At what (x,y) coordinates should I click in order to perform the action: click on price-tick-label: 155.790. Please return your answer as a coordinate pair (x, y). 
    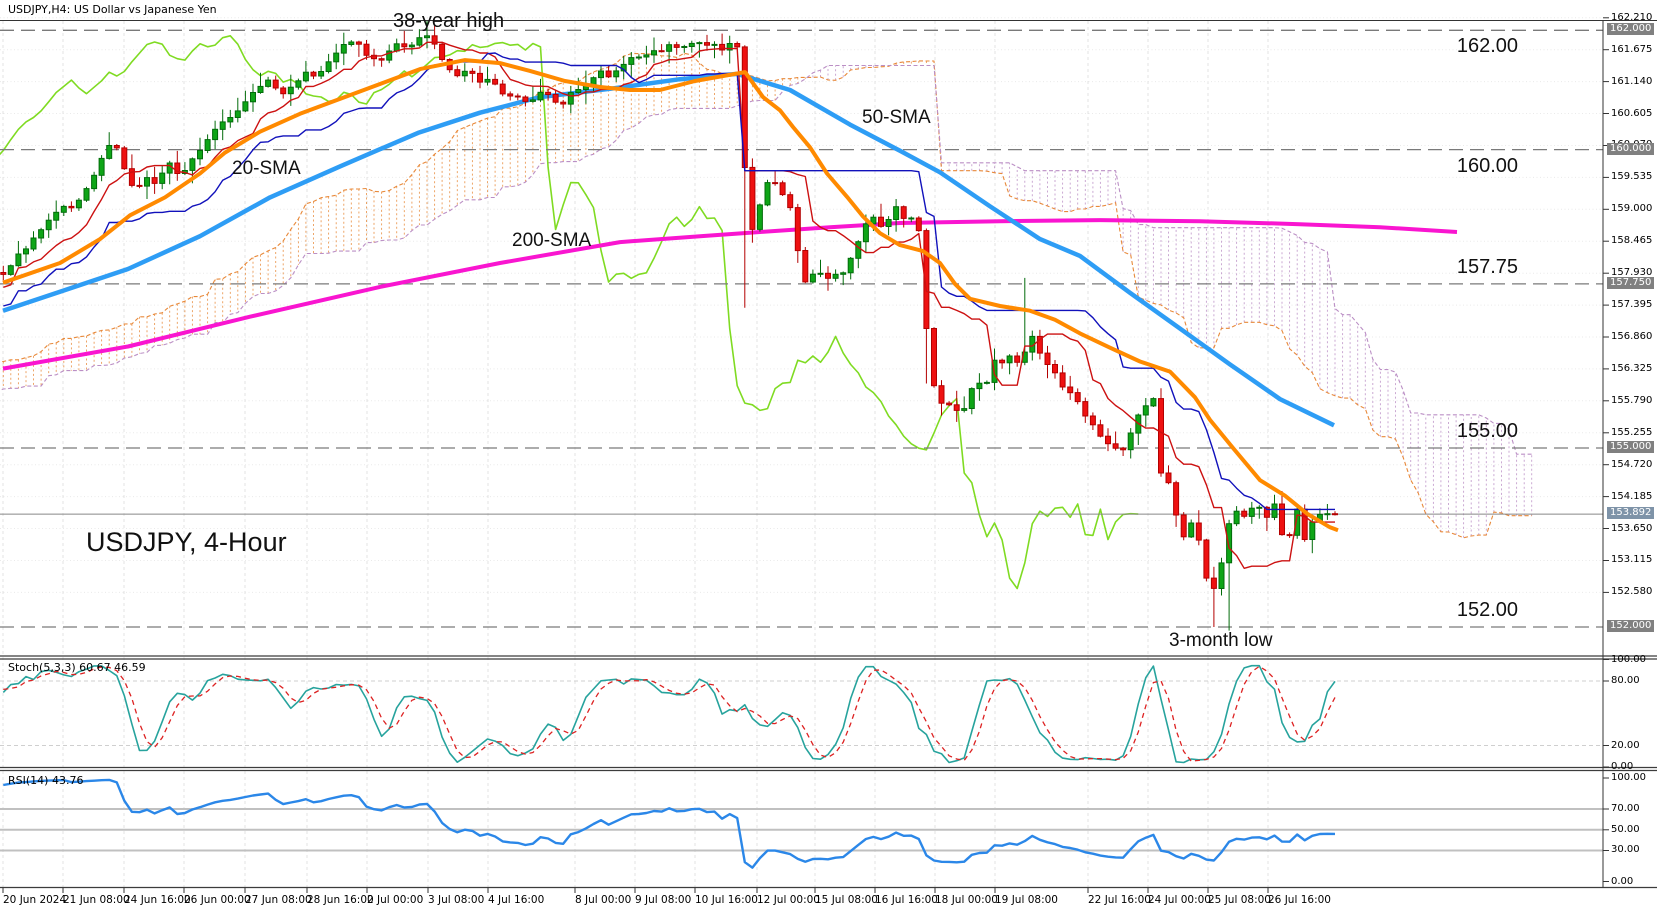
    Looking at the image, I should click on (1632, 400).